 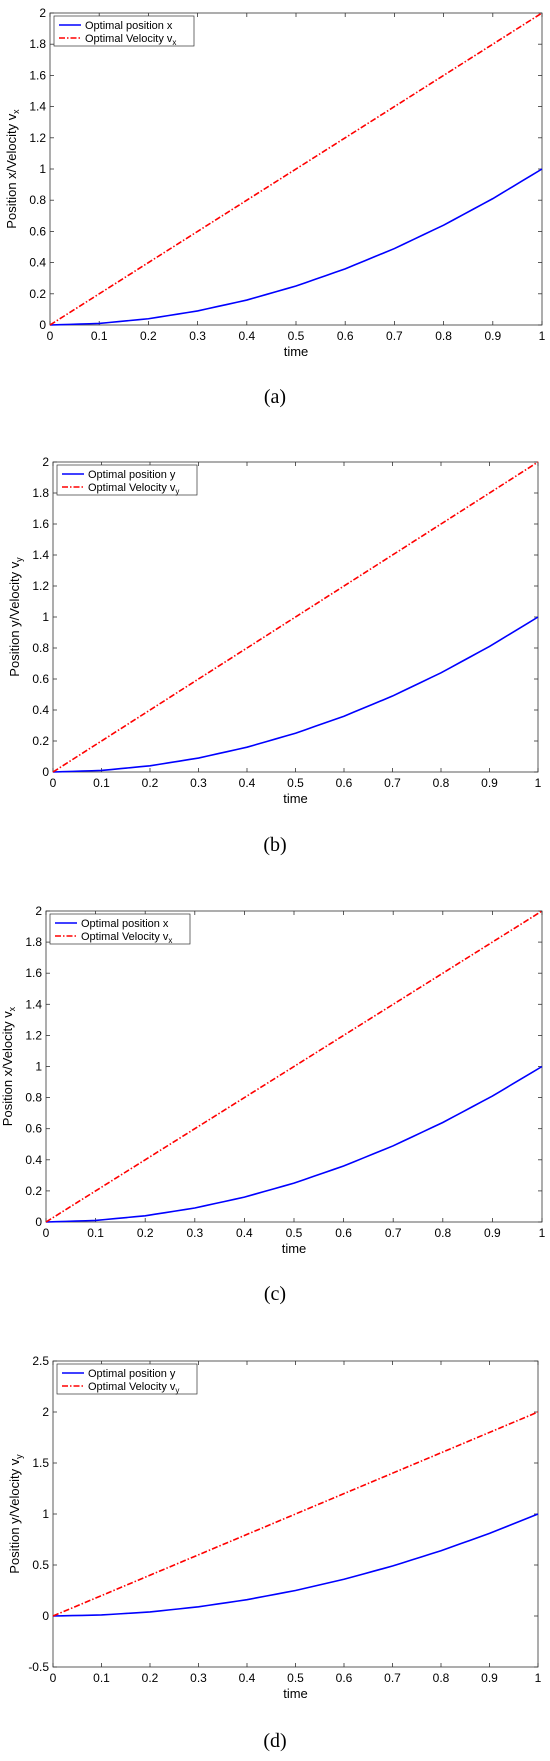 I want to click on y-tick-label: 0, so click(x=38, y=1222).